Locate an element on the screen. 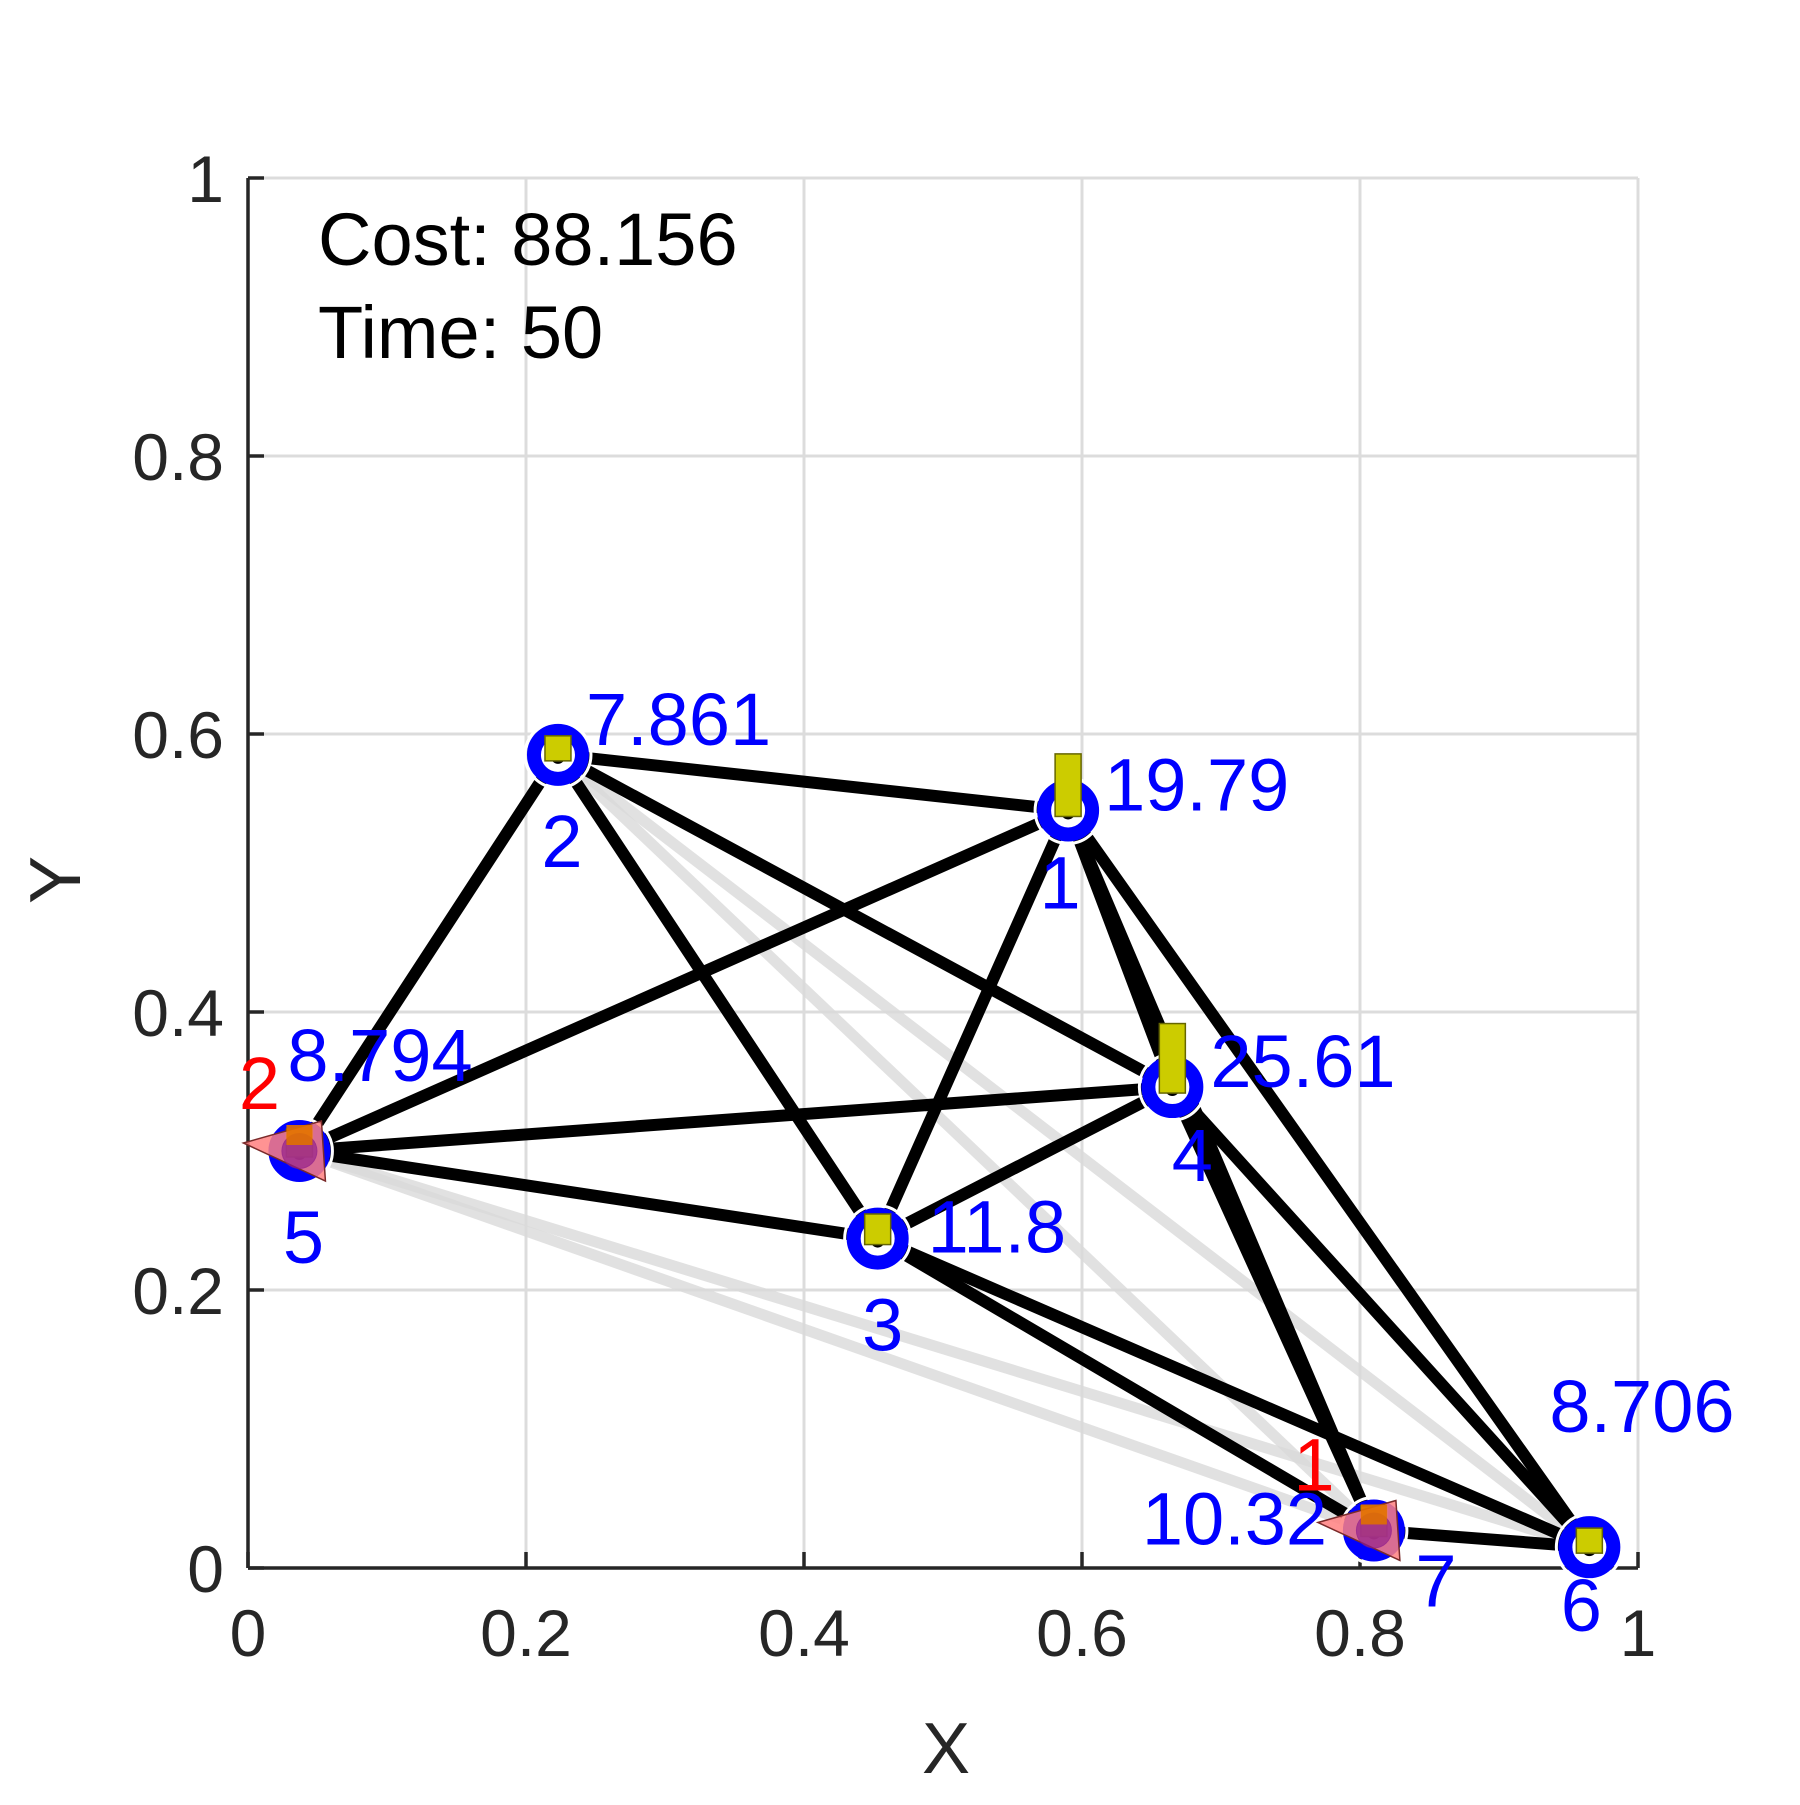  x-axis-title: X is located at coordinates (946, 1749).